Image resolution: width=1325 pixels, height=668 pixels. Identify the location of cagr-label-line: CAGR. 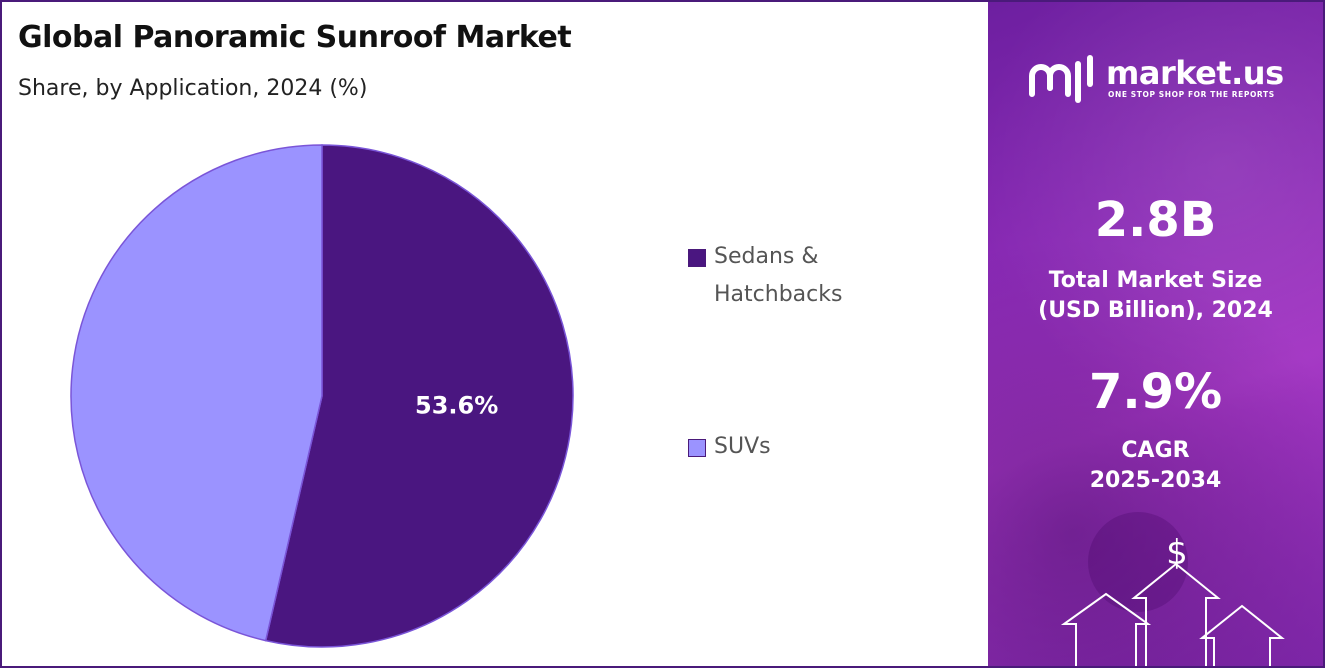
(1155, 450).